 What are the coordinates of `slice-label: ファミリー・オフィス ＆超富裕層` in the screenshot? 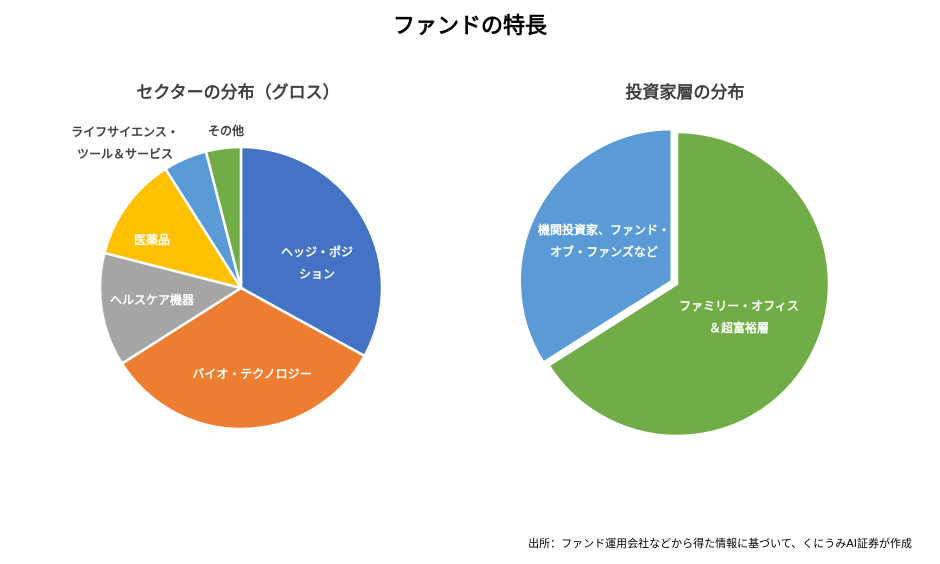 It's located at (739, 317).